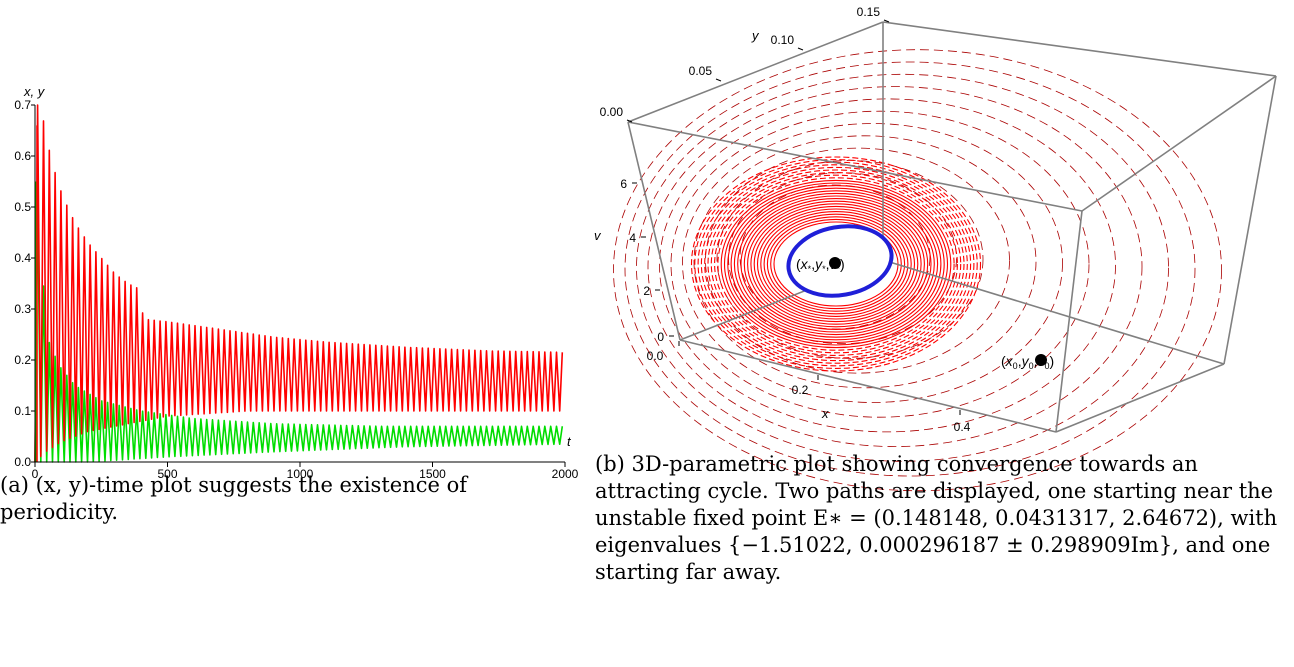 The image size is (1294, 667). Describe the element at coordinates (1027, 362) in the screenshot. I see `start-point-label: (x0,y0,v0)` at that location.